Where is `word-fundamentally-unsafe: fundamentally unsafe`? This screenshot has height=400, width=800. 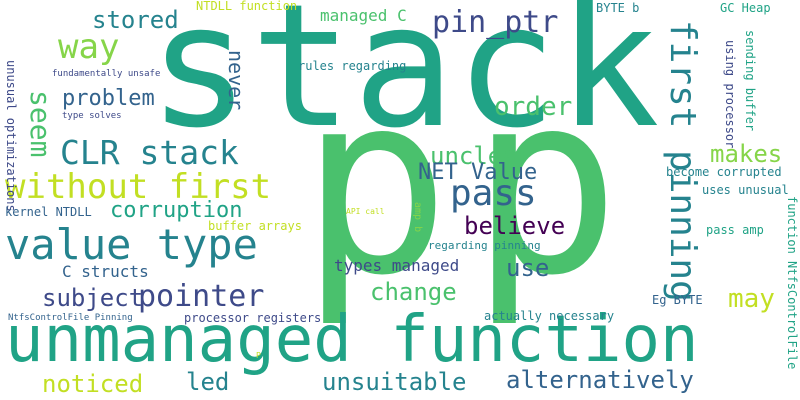 word-fundamentally-unsafe: fundamentally unsafe is located at coordinates (106, 74).